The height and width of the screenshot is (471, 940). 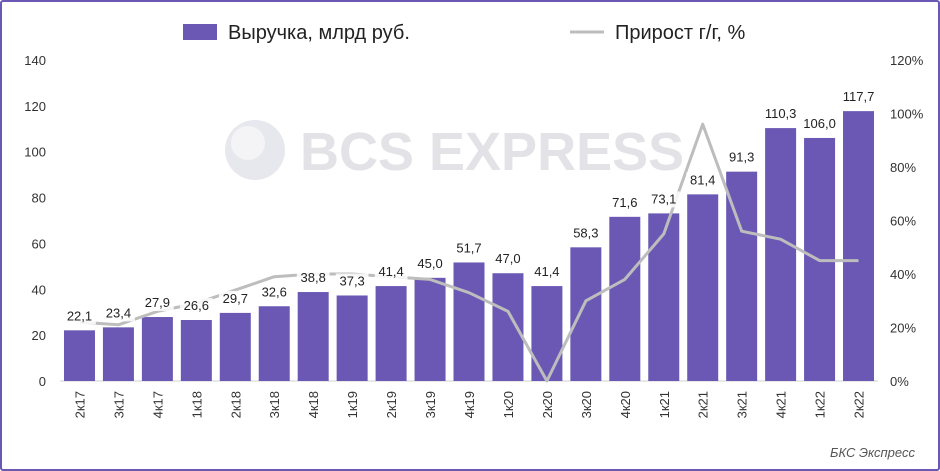 What do you see at coordinates (742, 404) in the screenshot?
I see `x-tick-label: 3к21` at bounding box center [742, 404].